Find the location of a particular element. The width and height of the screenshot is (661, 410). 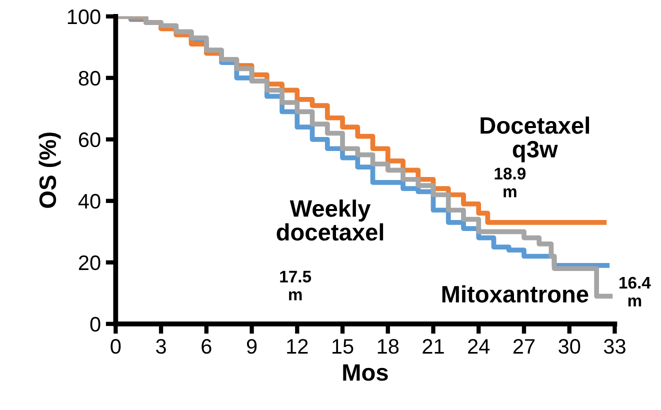

x-axis-title: Mos is located at coordinates (365, 372).